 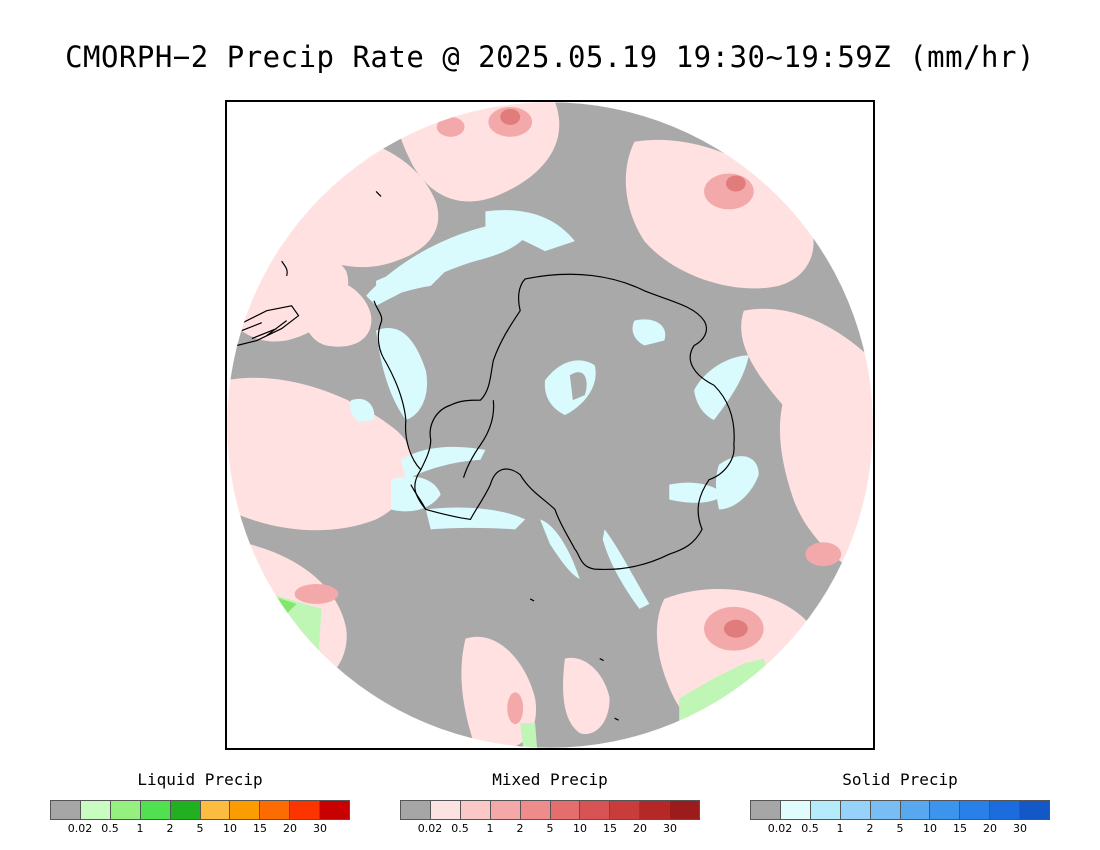 I want to click on legend-solid-precip: Solid Precip 0.02 0.5 1 2 5 10 15 20 30, so click(x=900, y=804).